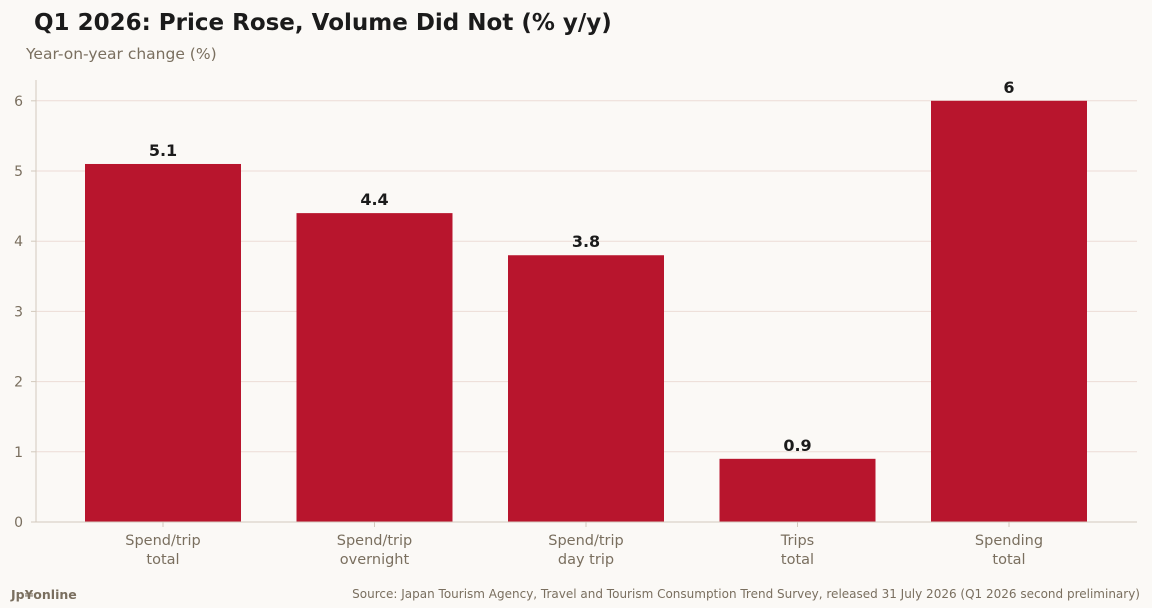 This screenshot has width=1152, height=608. Describe the element at coordinates (1008, 87) in the screenshot. I see `bar-value-label: 6` at that location.